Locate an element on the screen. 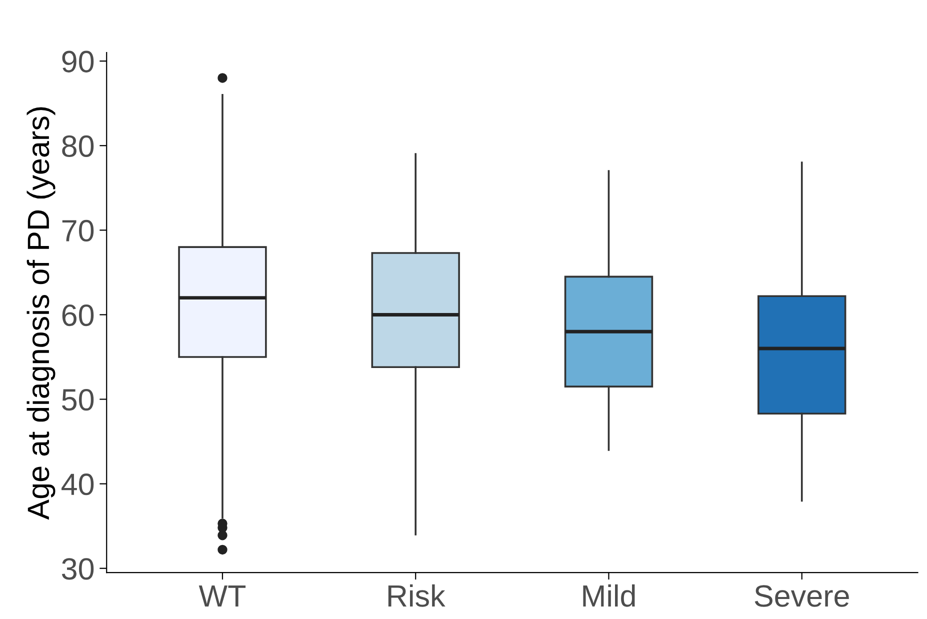 The width and height of the screenshot is (927, 619). y-tick-label: 90 is located at coordinates (78, 61).